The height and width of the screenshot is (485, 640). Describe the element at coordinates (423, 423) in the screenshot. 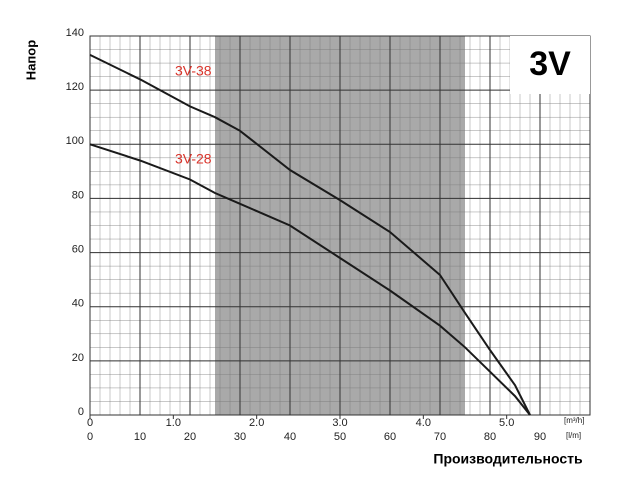

I see `x2-tick-label: 4.0` at that location.